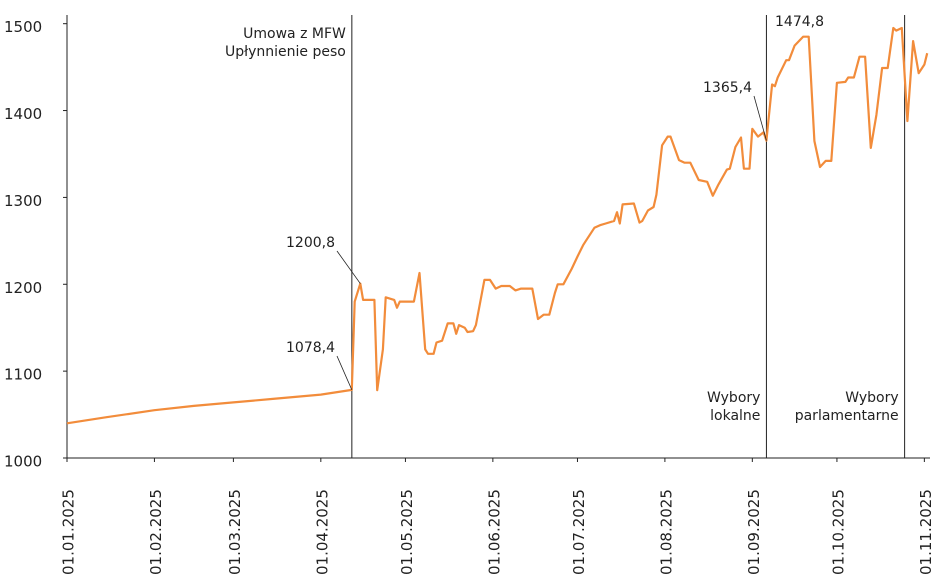 This screenshot has width=932, height=579. I want to click on x-tick-label: 01.01.2025, so click(69, 532).